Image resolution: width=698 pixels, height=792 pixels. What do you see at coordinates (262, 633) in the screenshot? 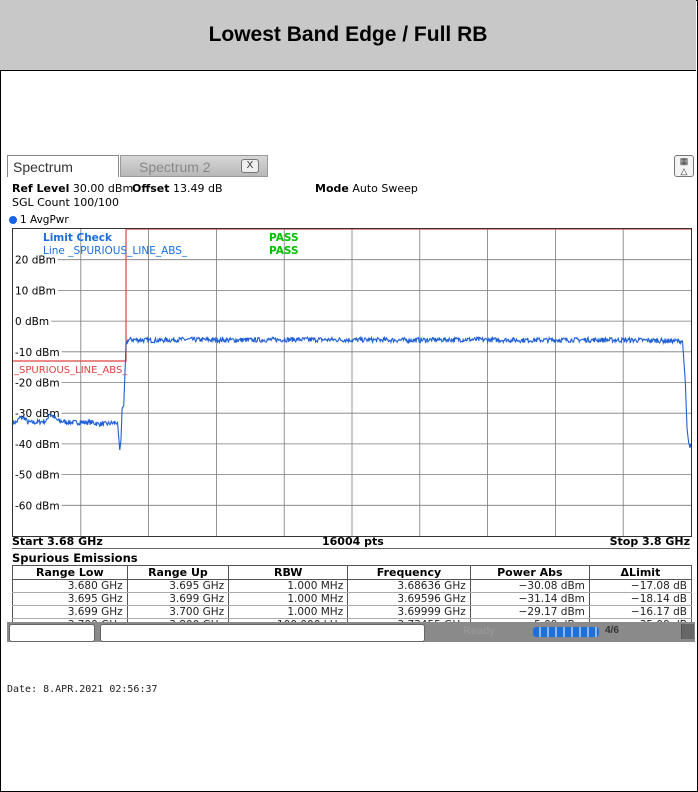
I see `status-field-message` at bounding box center [262, 633].